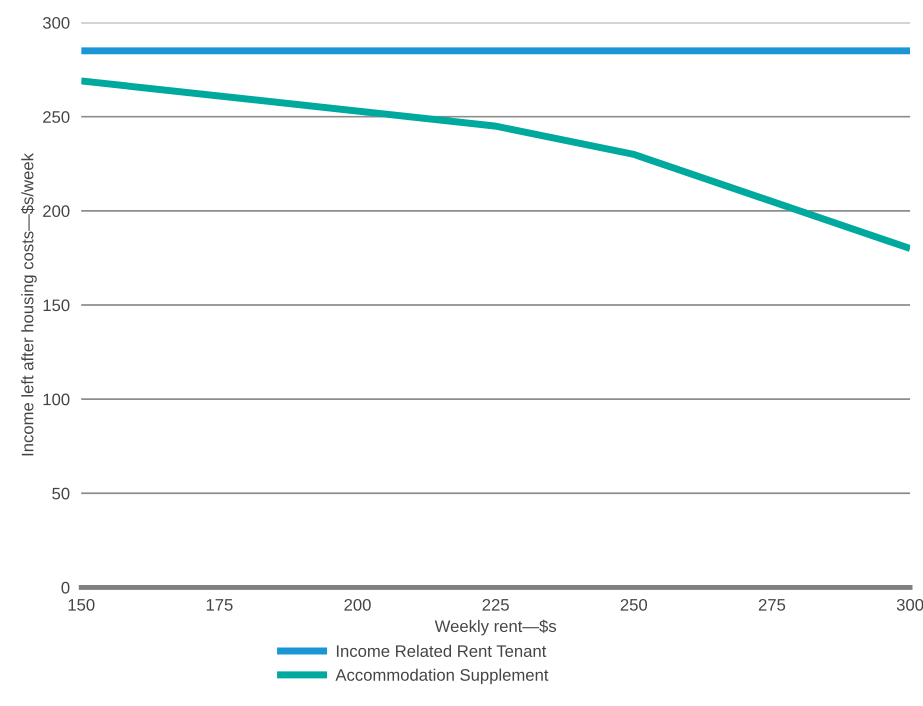  Describe the element at coordinates (909, 604) in the screenshot. I see `x-tick-label: 300` at that location.